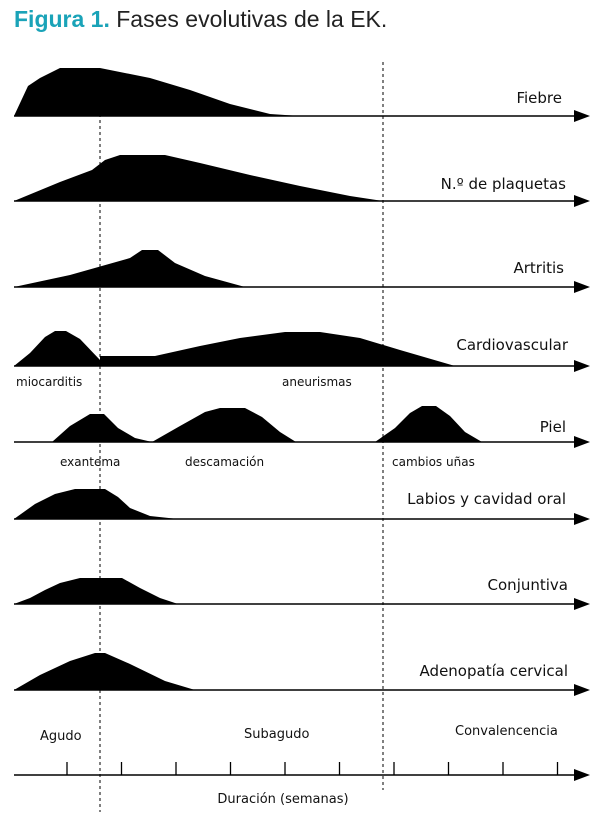  What do you see at coordinates (582, 201) in the screenshot?
I see `plaquetas-arrow` at bounding box center [582, 201].